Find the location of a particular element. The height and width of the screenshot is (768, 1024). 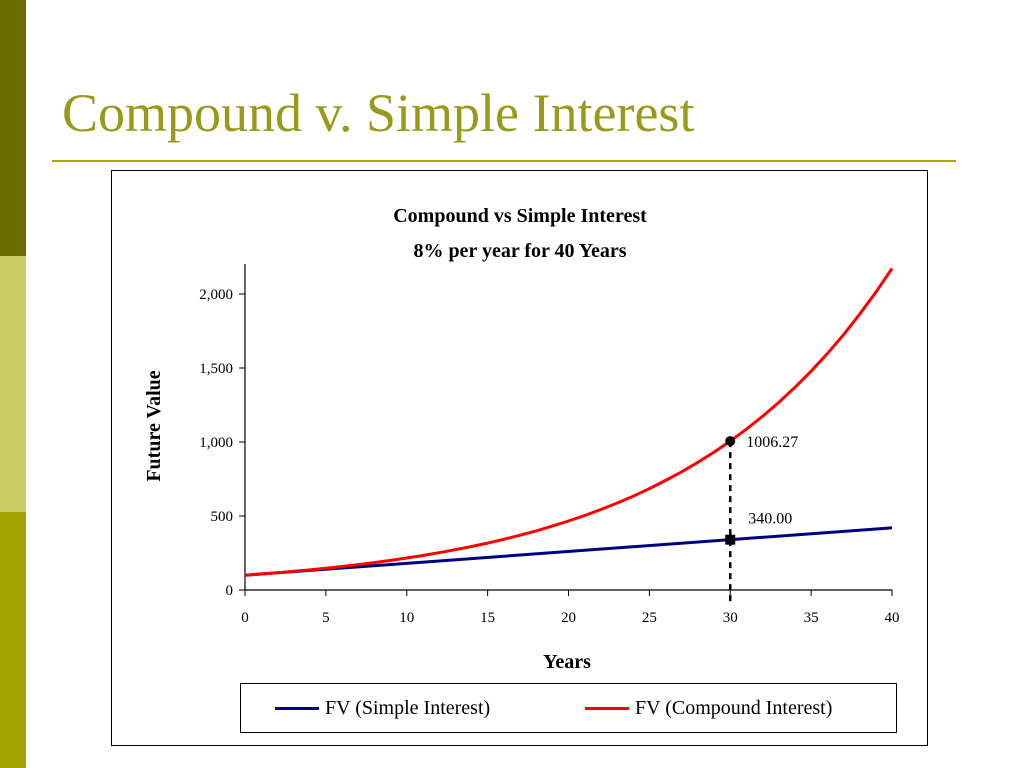

annotation-label: 1006.27 is located at coordinates (772, 442).